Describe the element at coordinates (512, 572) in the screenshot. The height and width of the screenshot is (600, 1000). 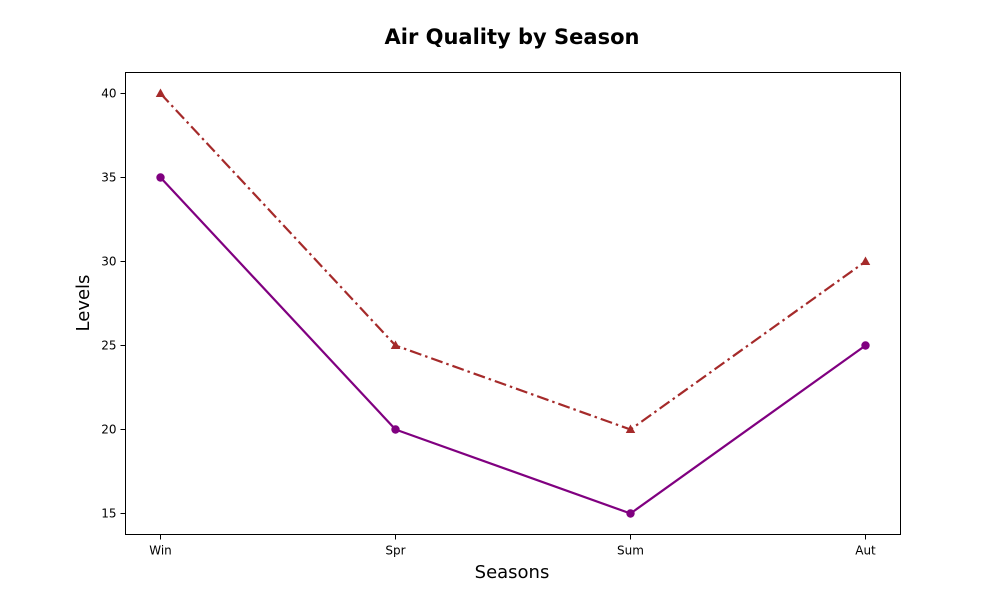
I see `x-axis-label: Seasons` at that location.